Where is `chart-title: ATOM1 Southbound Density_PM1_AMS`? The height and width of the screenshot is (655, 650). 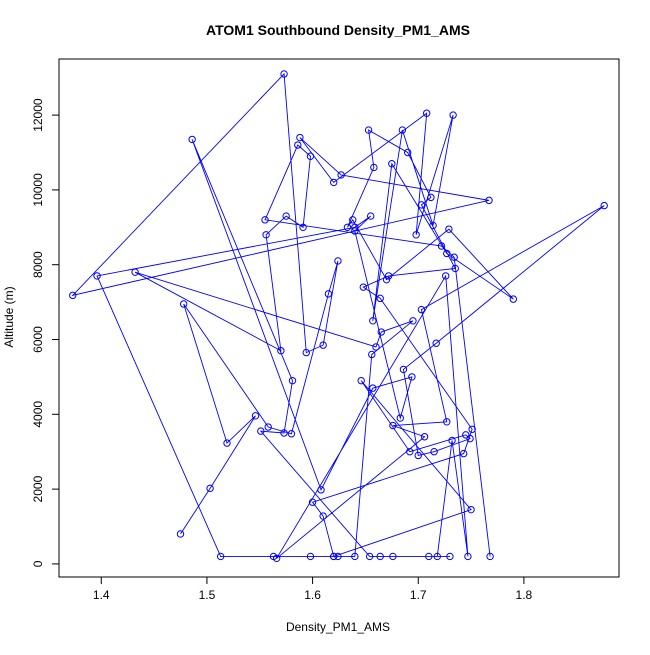 chart-title: ATOM1 Southbound Density_PM1_AMS is located at coordinates (338, 30).